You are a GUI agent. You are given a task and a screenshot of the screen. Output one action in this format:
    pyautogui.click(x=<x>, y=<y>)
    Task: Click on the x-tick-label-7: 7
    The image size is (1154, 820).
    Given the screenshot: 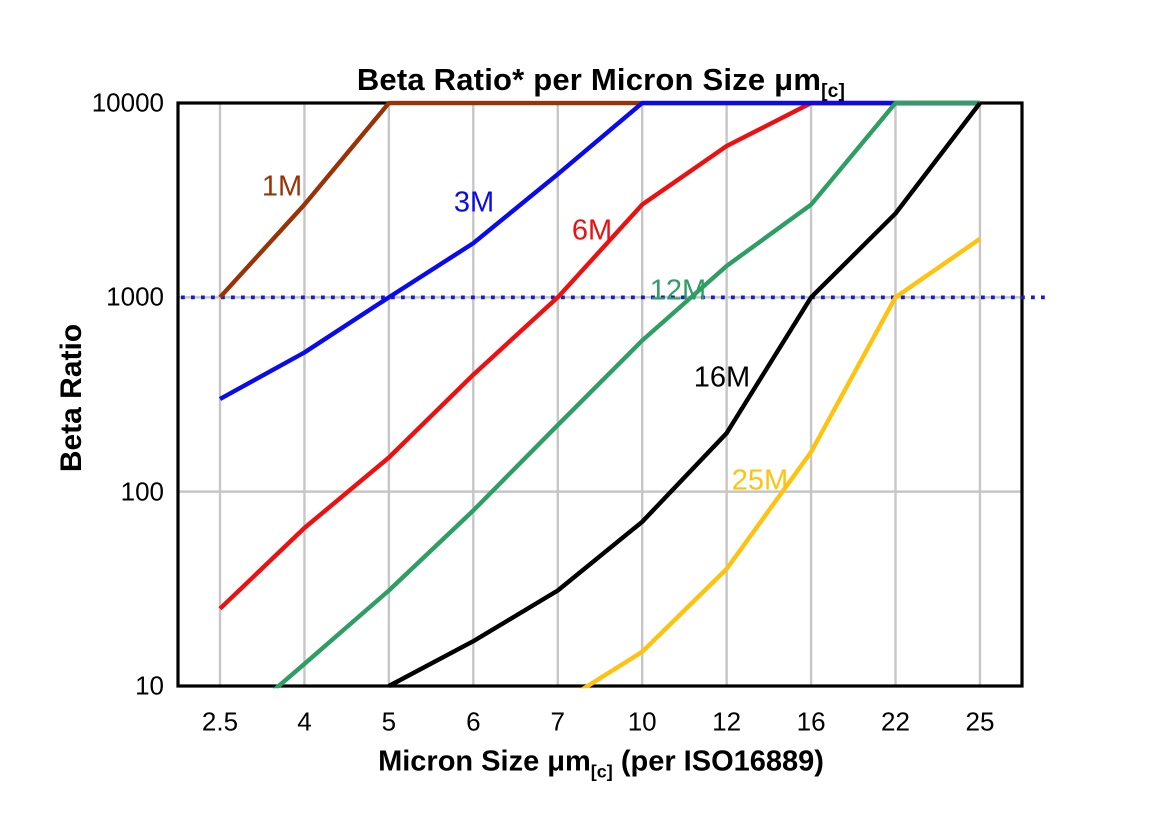 What is the action you would take?
    pyautogui.click(x=557, y=721)
    